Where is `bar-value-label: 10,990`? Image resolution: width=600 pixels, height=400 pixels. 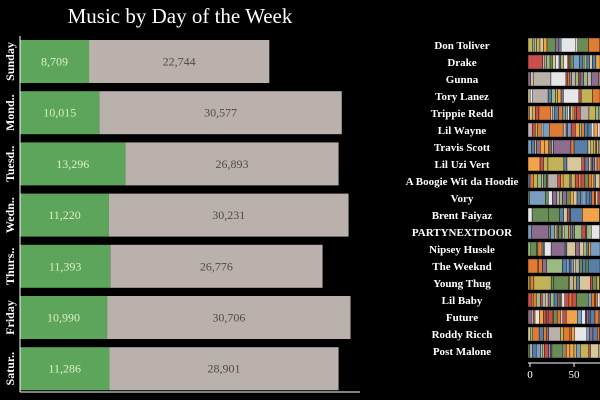 bar-value-label: 10,990 is located at coordinates (63, 318).